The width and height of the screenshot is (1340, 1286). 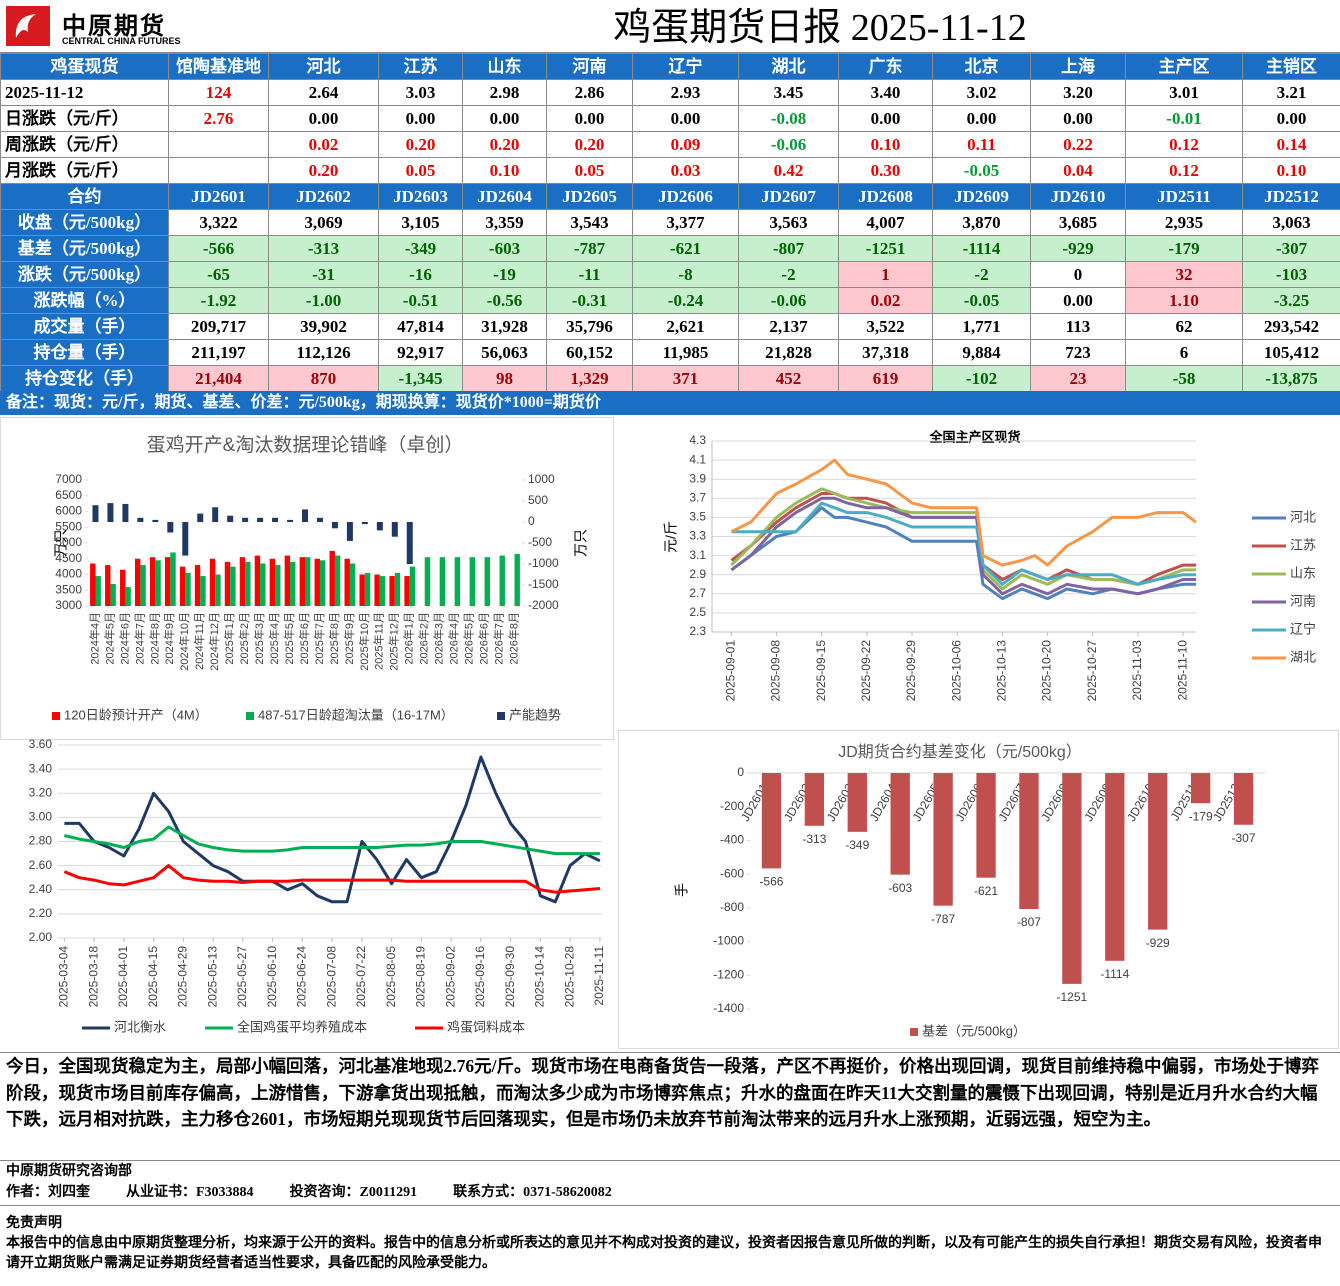 I want to click on table-cell: 211,197, so click(x=218, y=352).